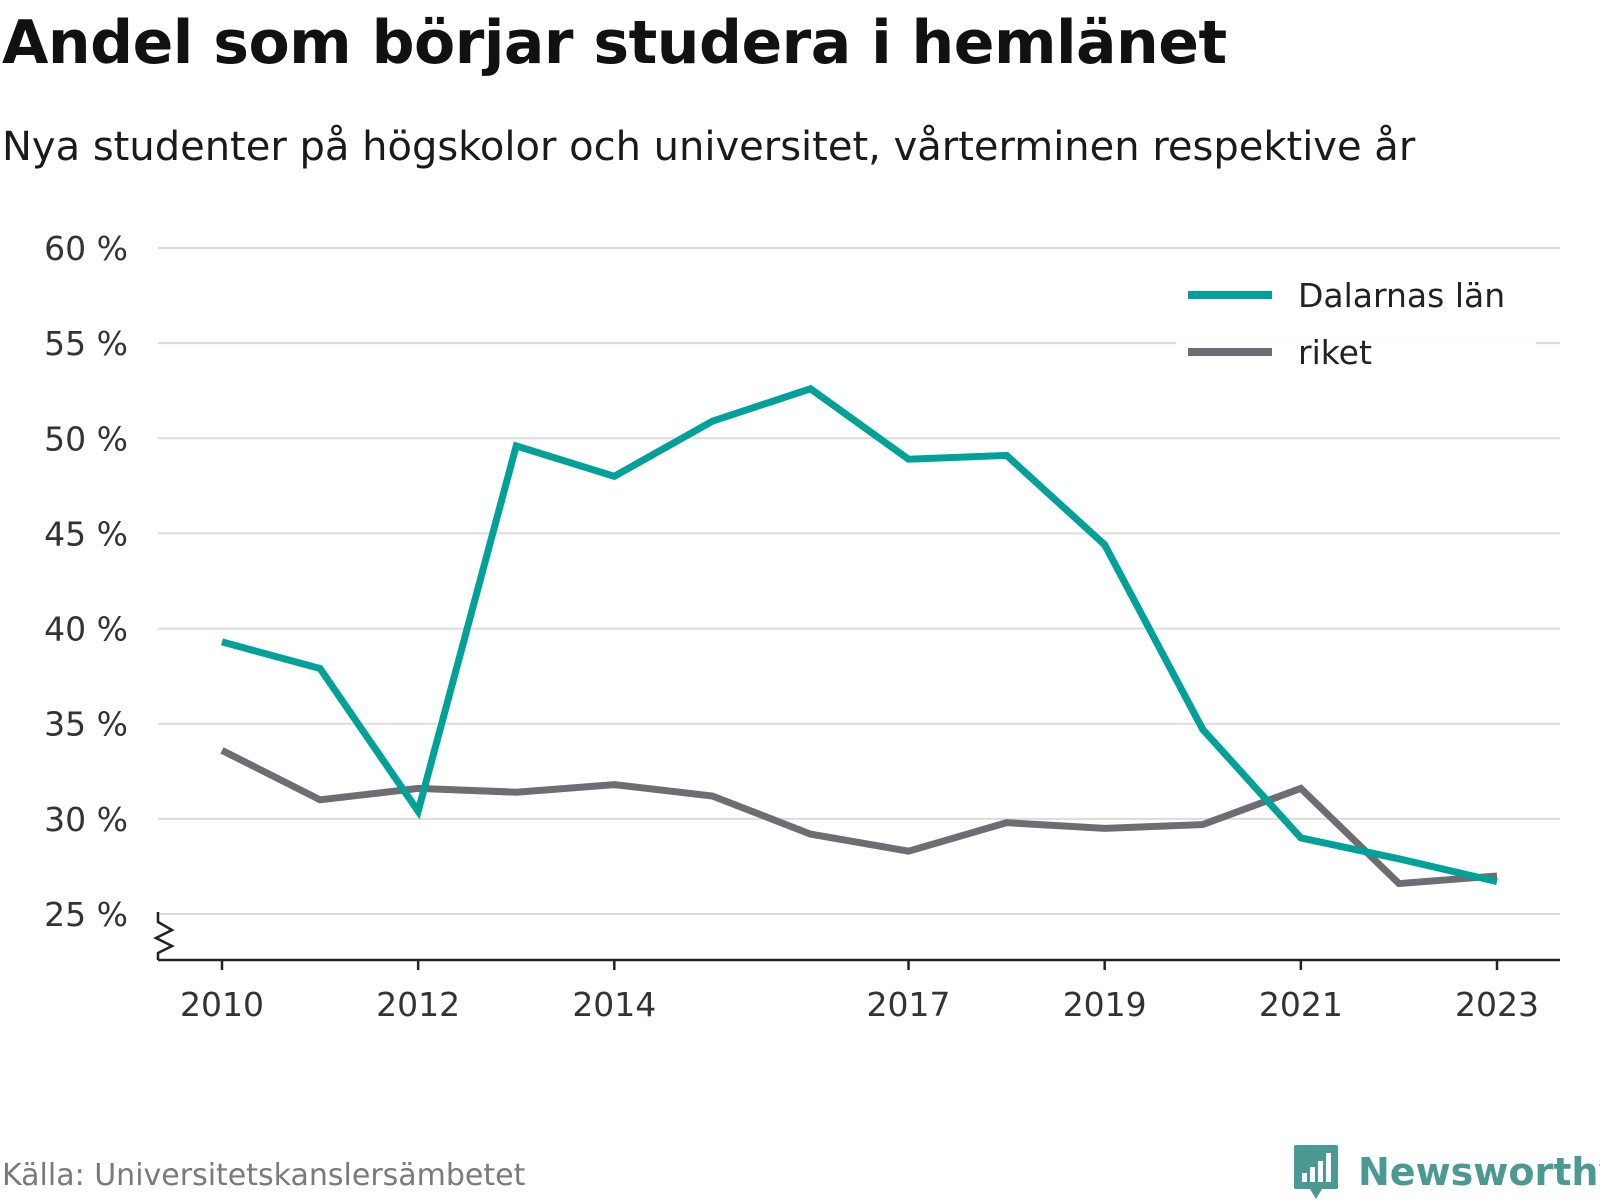 The width and height of the screenshot is (1600, 1202). What do you see at coordinates (1335, 352) in the screenshot?
I see `legend-label: riket` at bounding box center [1335, 352].